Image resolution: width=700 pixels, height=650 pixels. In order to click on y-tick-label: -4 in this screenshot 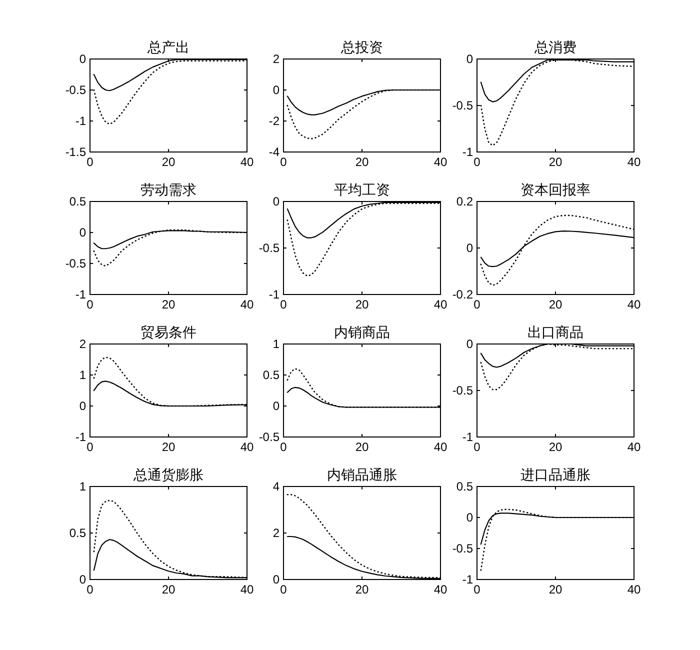, I will do `click(274, 152)`.